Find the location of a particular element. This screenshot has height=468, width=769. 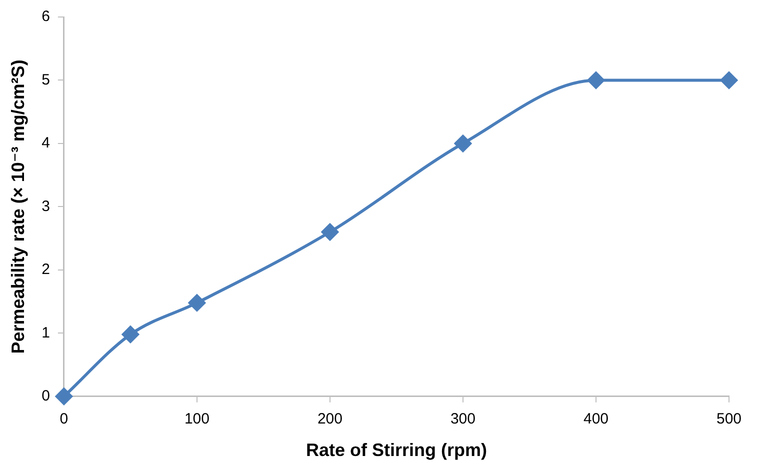

y-tick-label: 1 is located at coordinates (46, 333).